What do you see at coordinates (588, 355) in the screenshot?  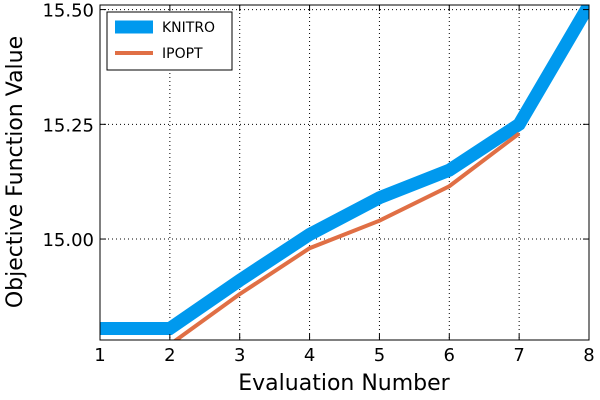 I see `x-tick-label: 8` at bounding box center [588, 355].